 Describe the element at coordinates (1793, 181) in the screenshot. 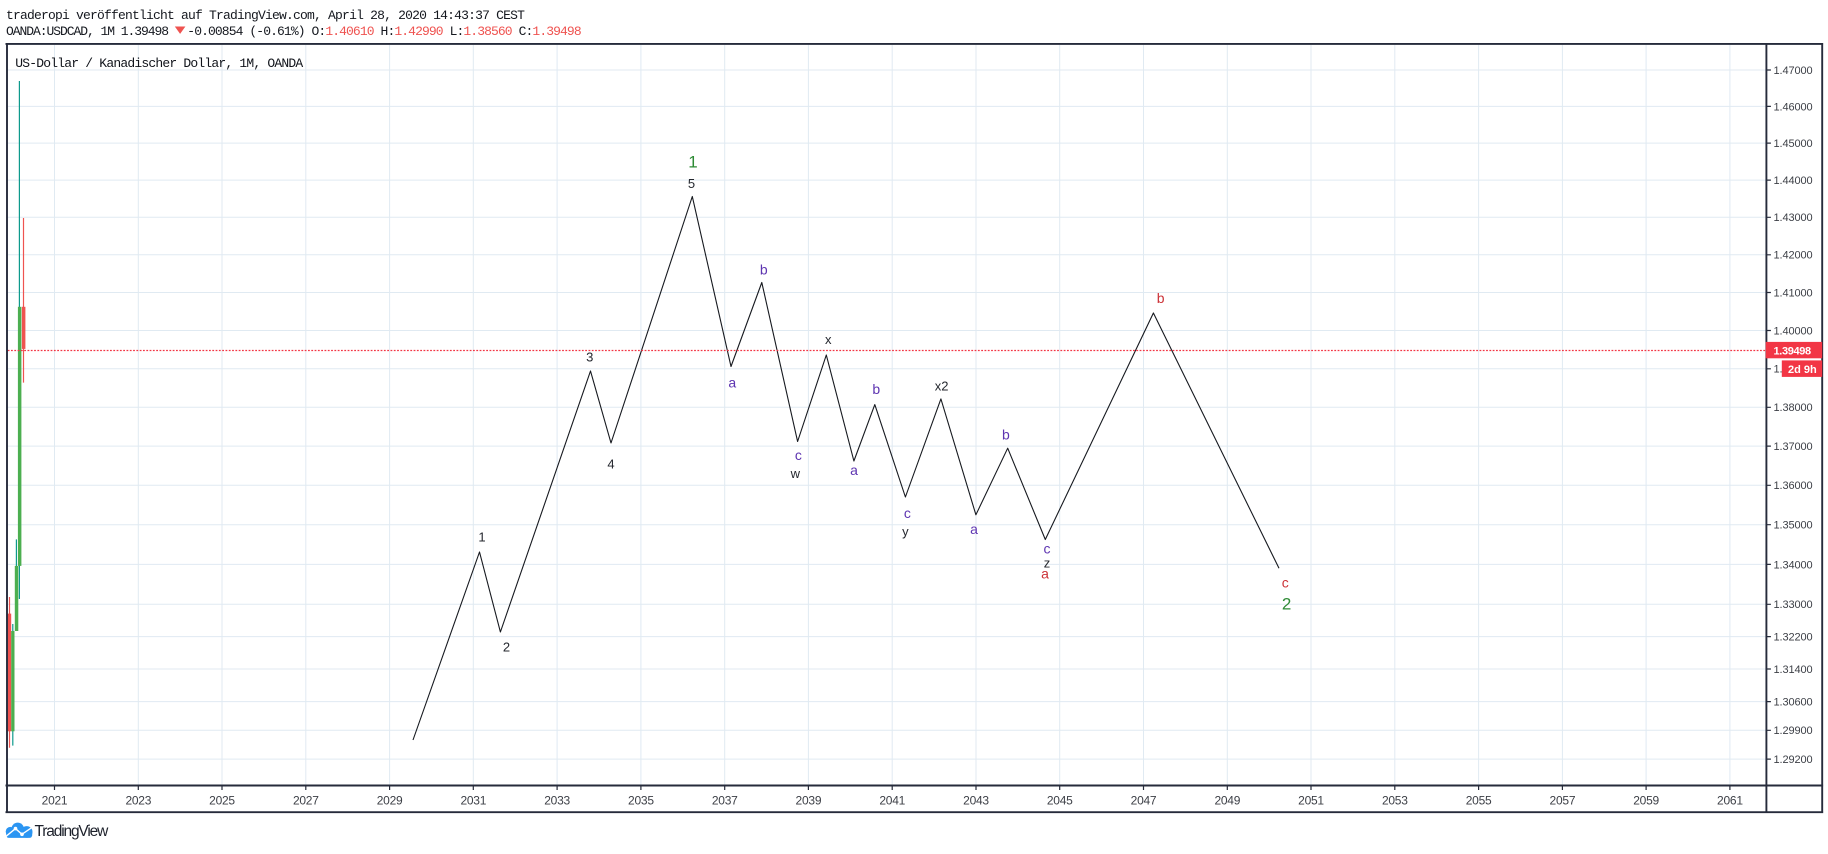

I see `svg-text: 1.44000` at that location.